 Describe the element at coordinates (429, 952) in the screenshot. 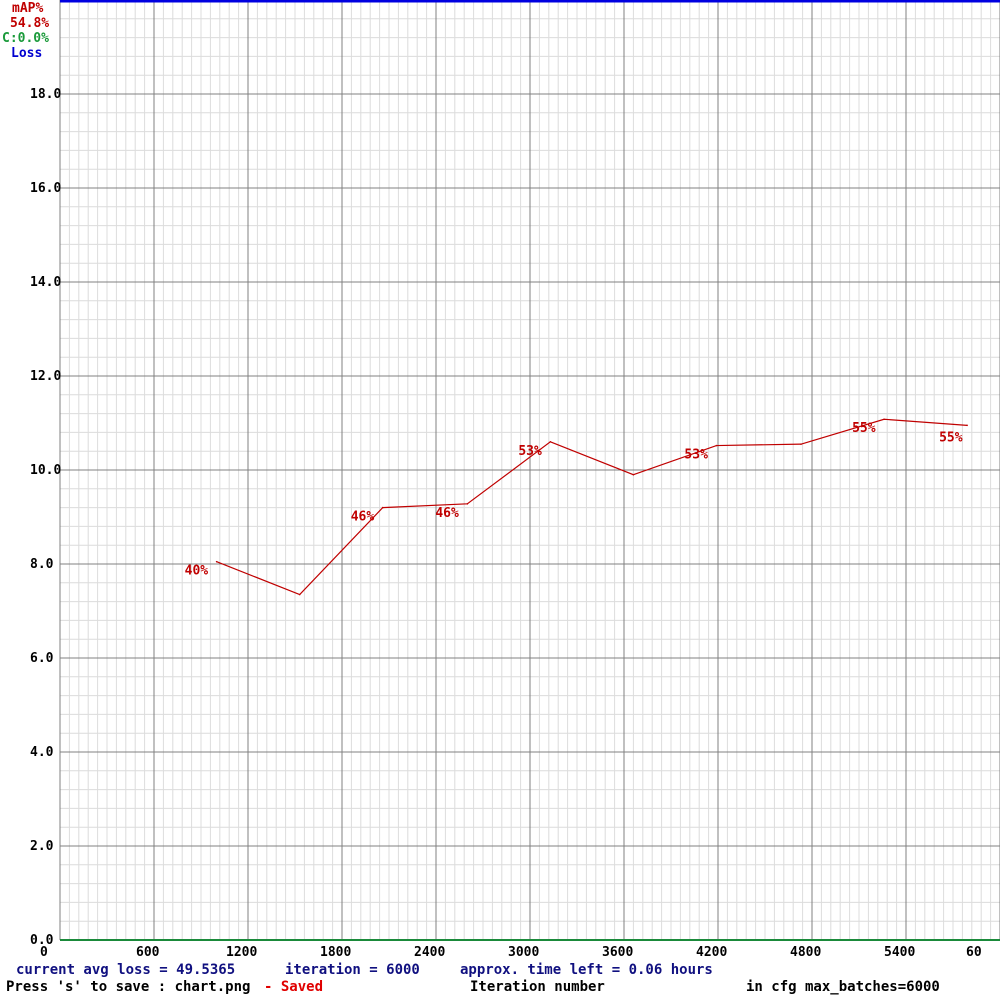

I see `x-tick-label: 2400` at that location.